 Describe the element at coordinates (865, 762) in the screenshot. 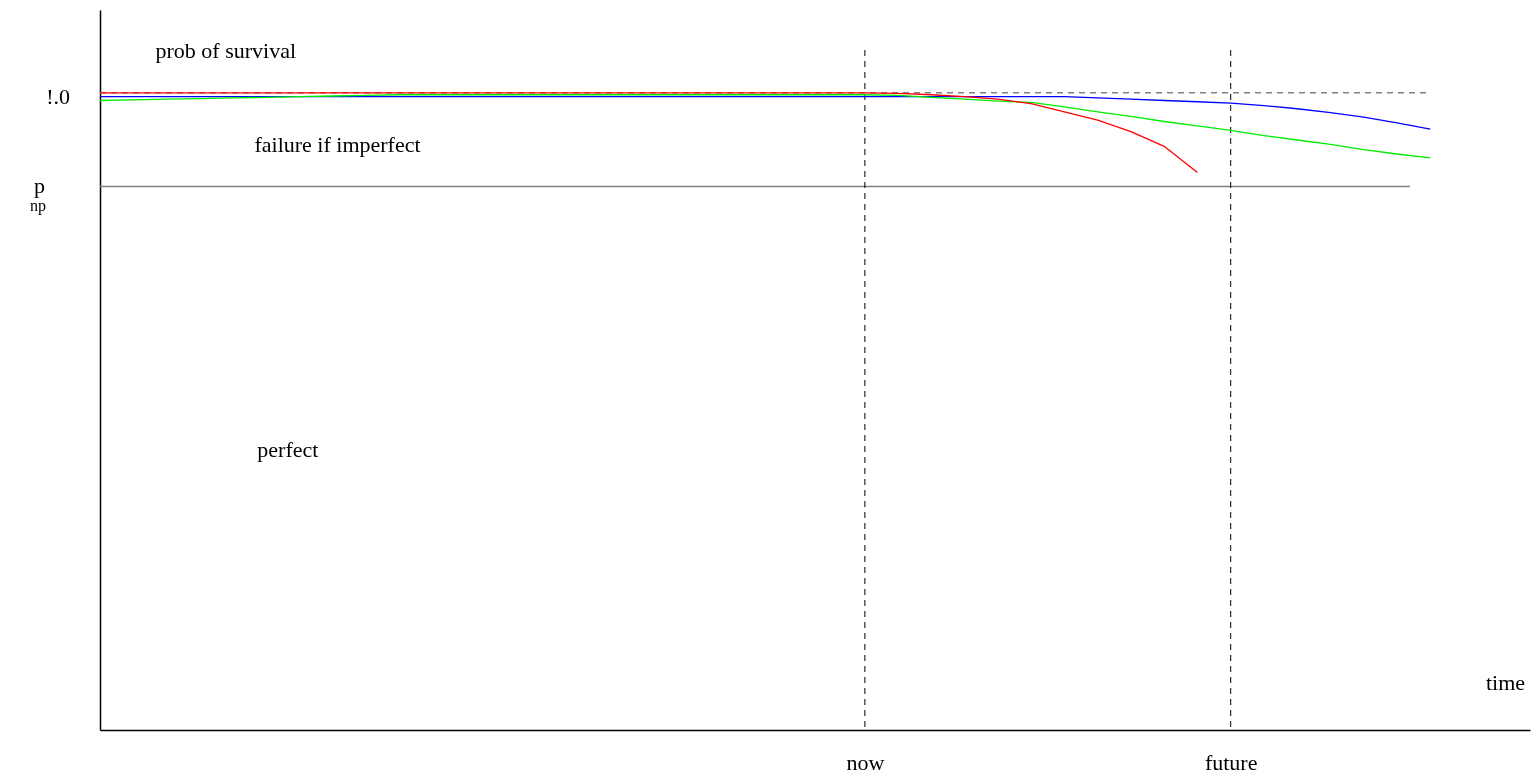

I see `x-tick-label: now` at that location.